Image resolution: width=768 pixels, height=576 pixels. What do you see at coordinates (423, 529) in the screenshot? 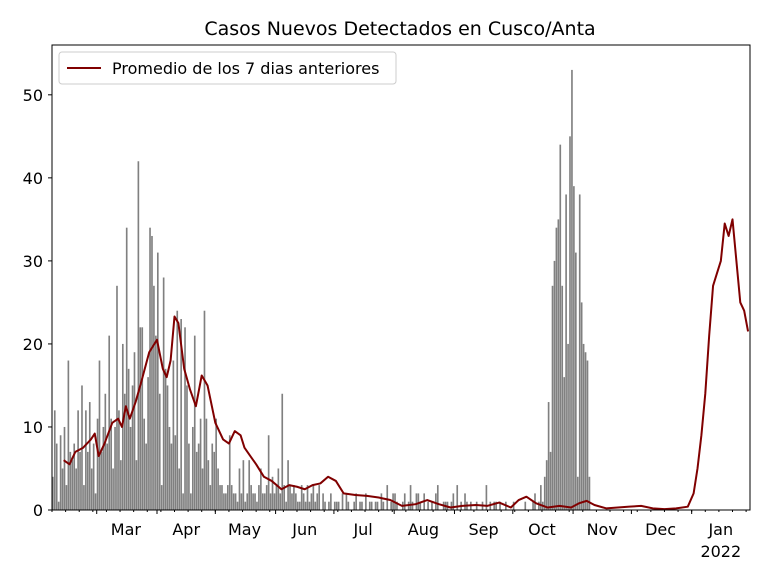
I see `x-tick-label: Aug` at bounding box center [423, 529].